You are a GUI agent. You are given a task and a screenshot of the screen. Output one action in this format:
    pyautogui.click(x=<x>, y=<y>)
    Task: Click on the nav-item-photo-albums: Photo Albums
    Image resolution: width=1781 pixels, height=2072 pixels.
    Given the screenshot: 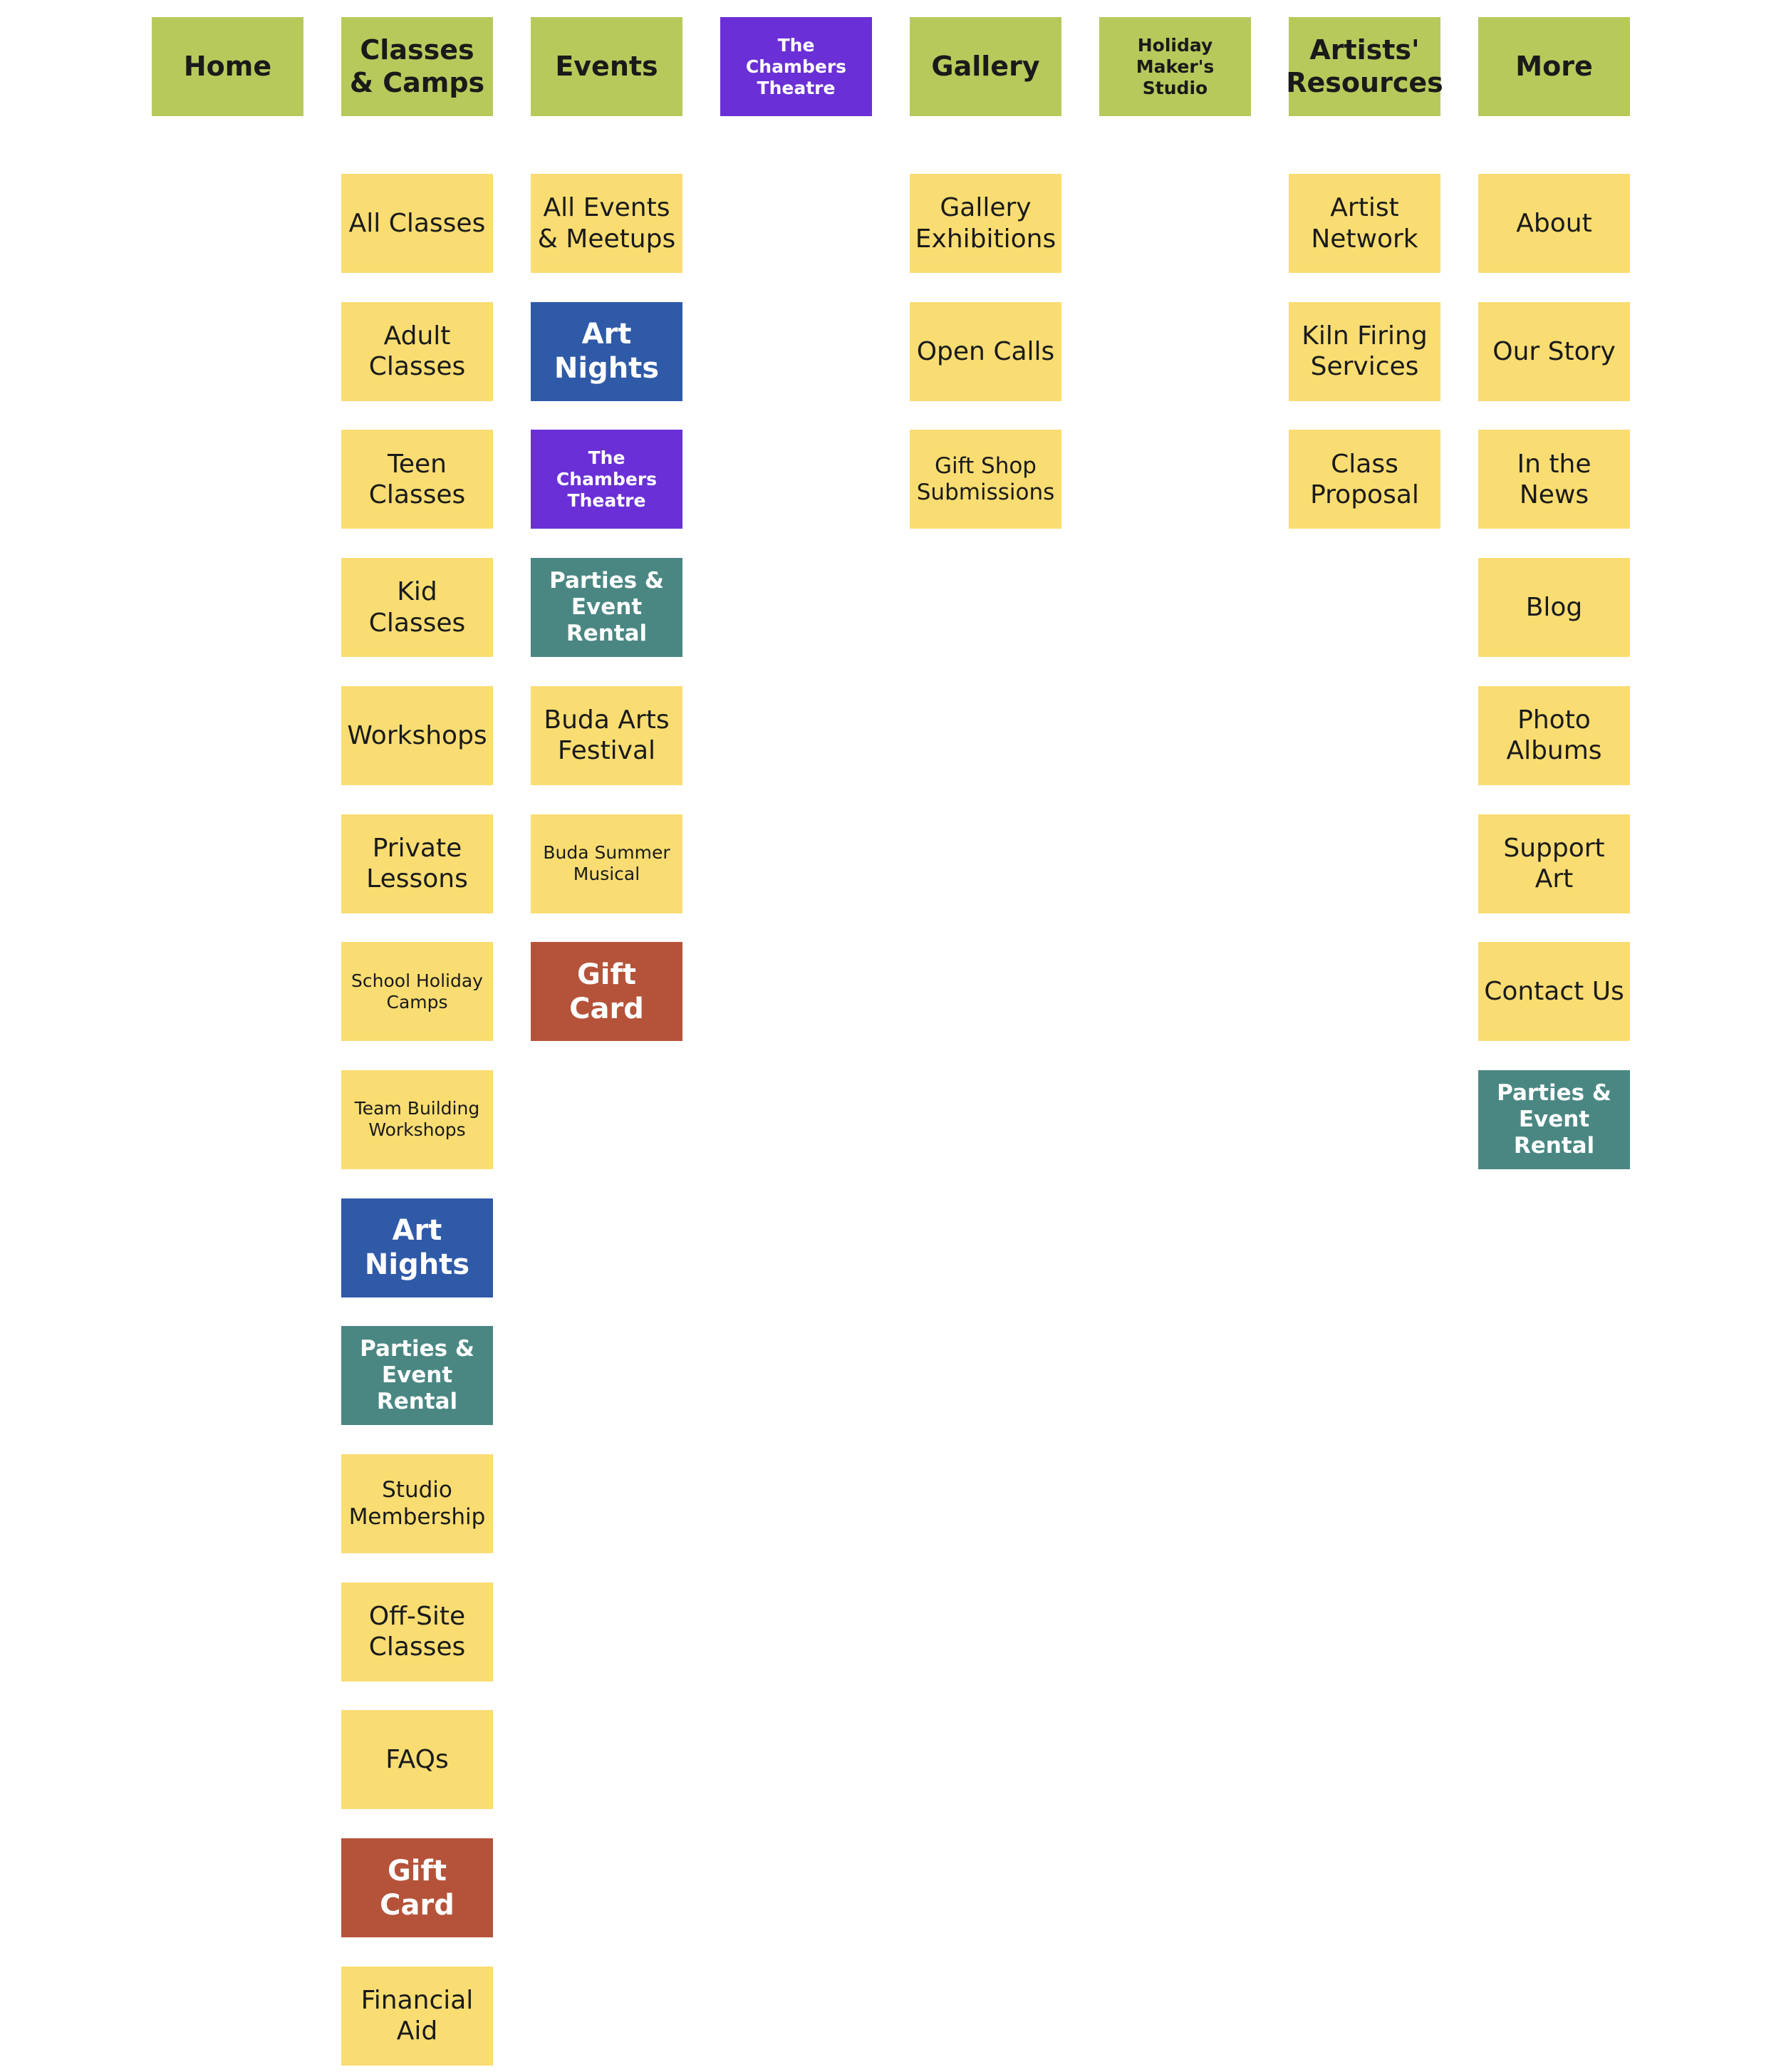 What is the action you would take?
    pyautogui.click(x=1554, y=735)
    